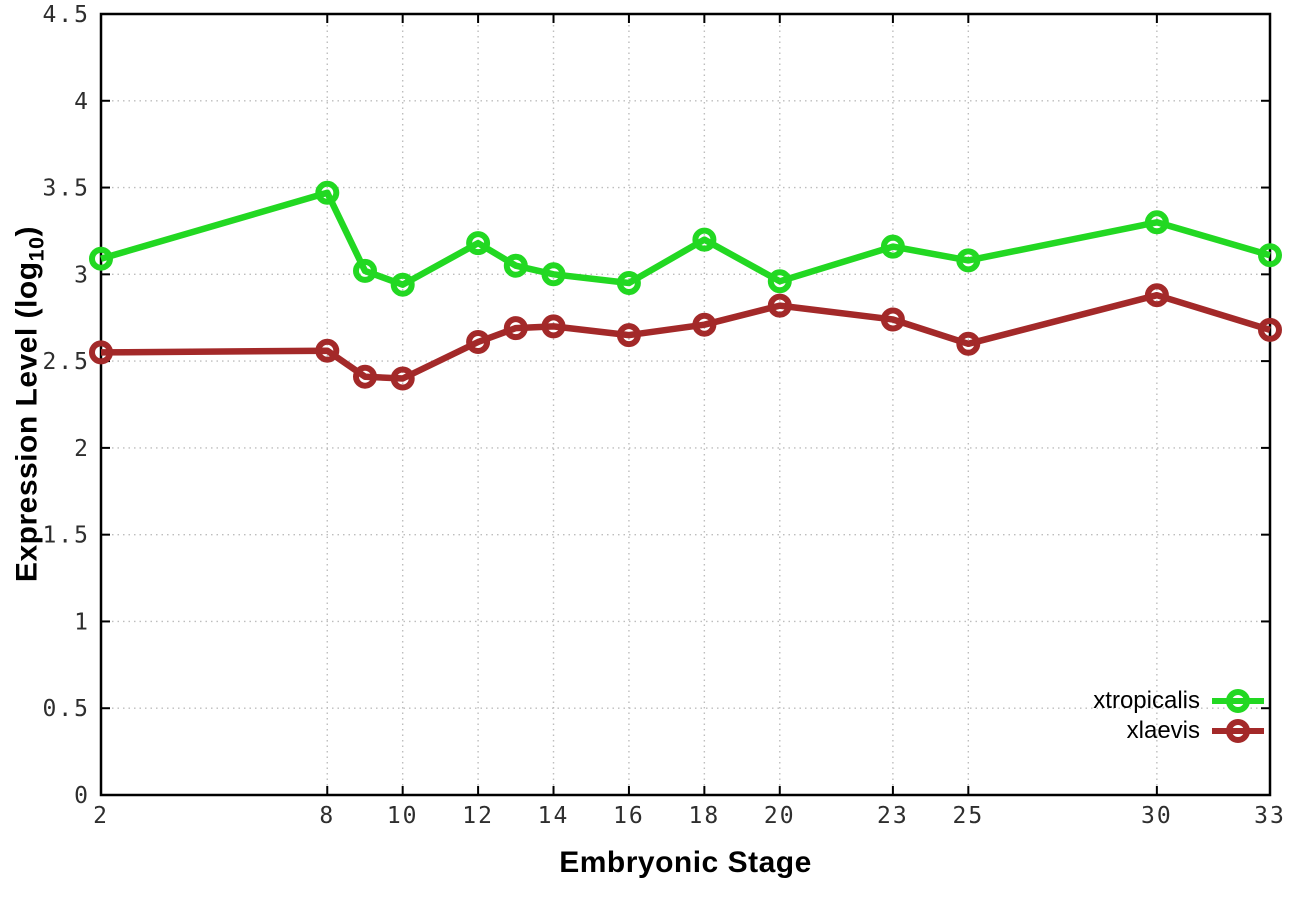  I want to click on series-xlaevis, so click(685, 337).